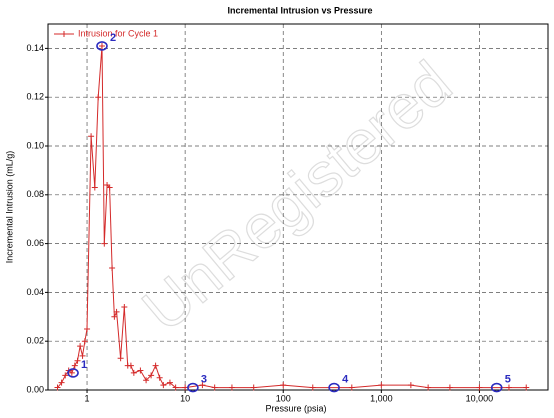  Describe the element at coordinates (345, 379) in the screenshot. I see `annotation-label: 4` at that location.